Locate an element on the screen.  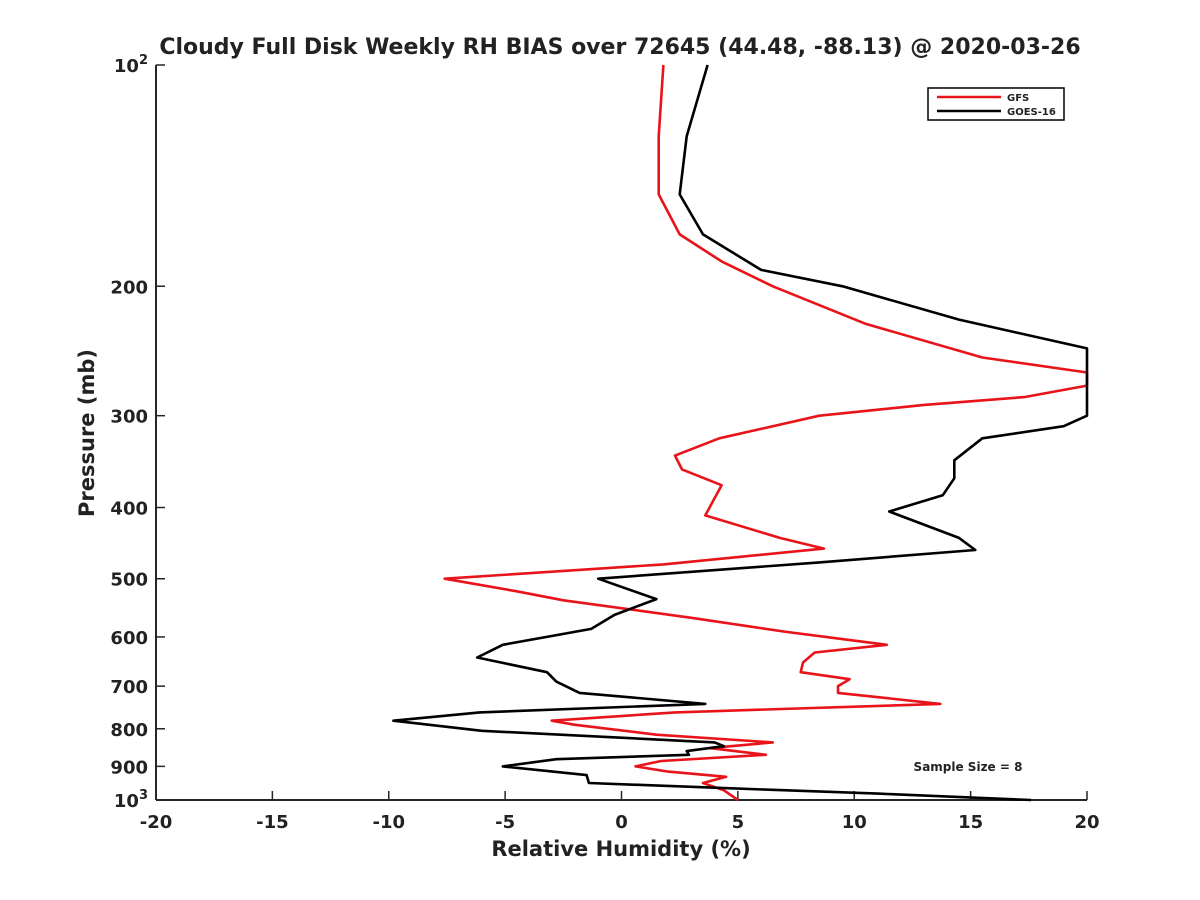
x-tick-label: 5 is located at coordinates (738, 822).